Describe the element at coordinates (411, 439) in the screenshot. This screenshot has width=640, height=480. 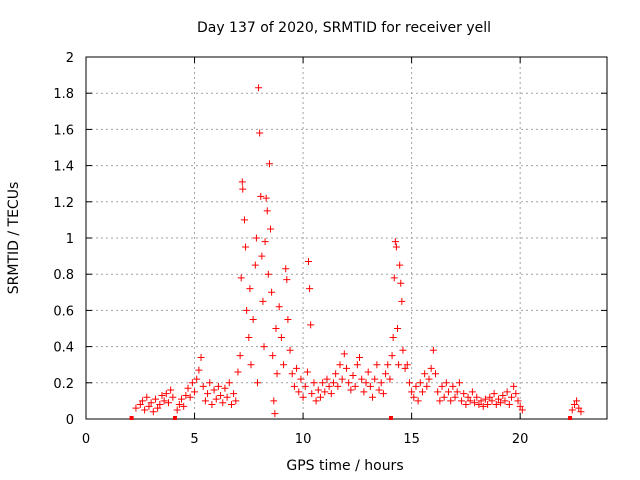
I see `x-tick-label: 15` at that location.